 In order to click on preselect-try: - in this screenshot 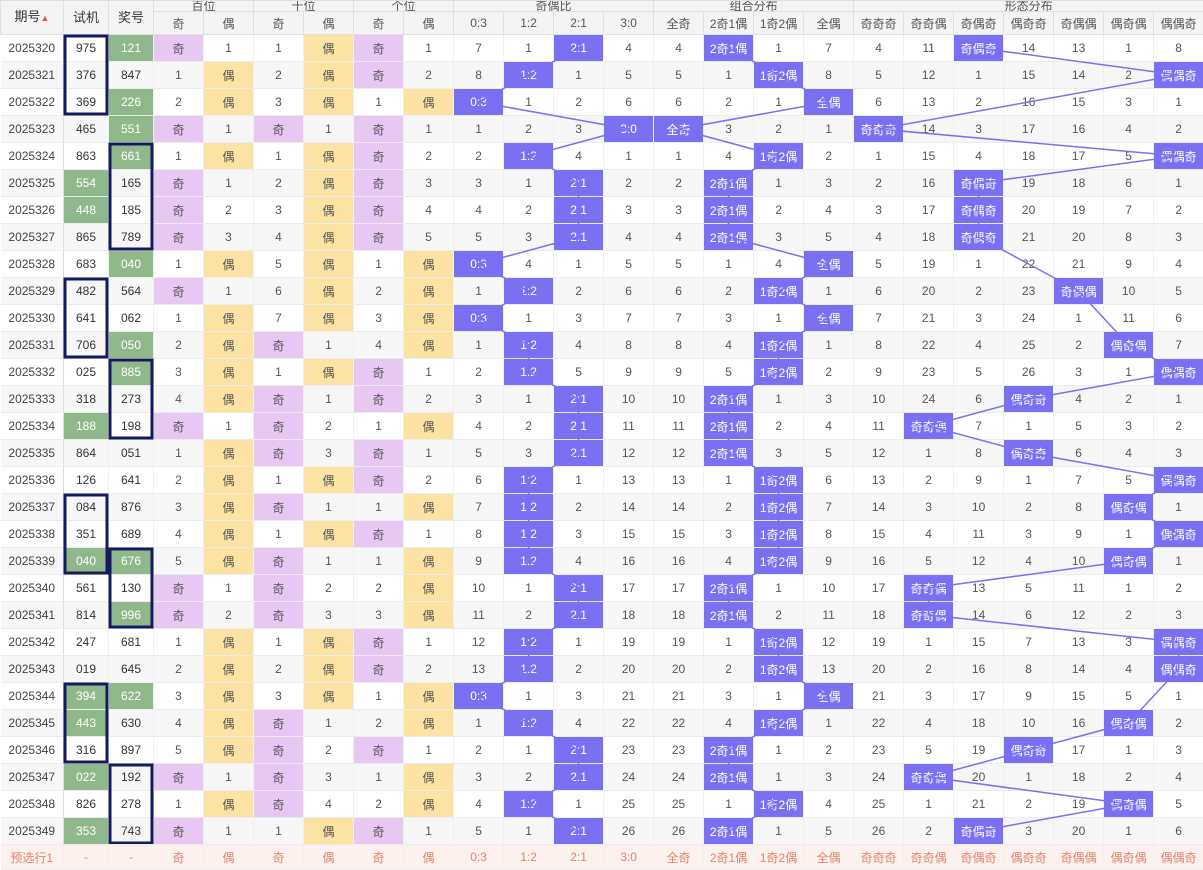, I will do `click(86, 857)`.